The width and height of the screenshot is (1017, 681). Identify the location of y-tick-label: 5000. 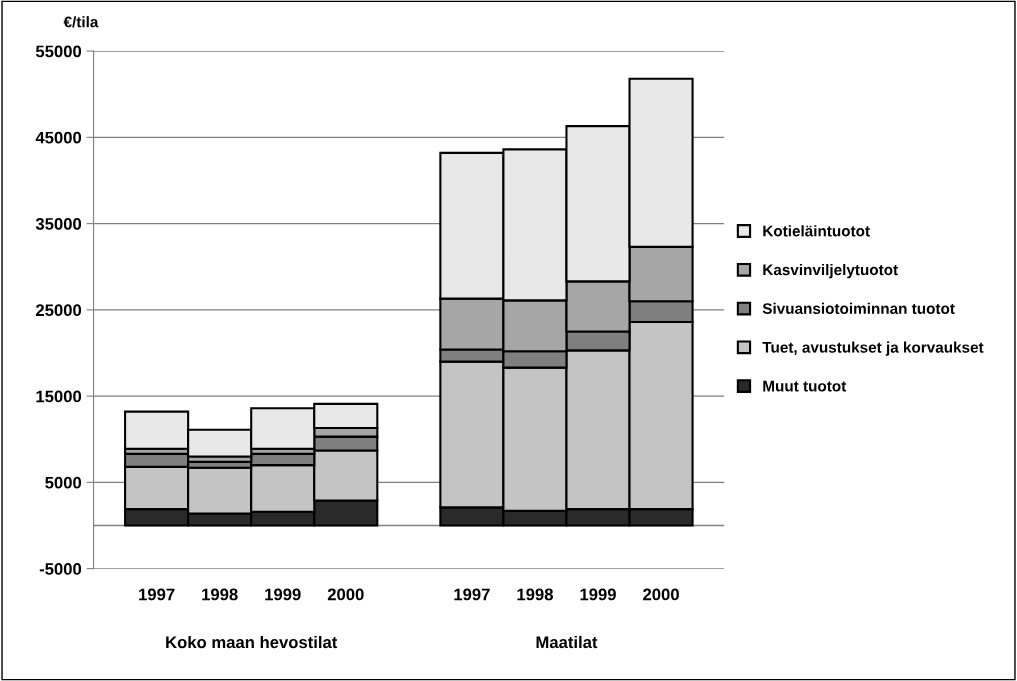
(63, 482).